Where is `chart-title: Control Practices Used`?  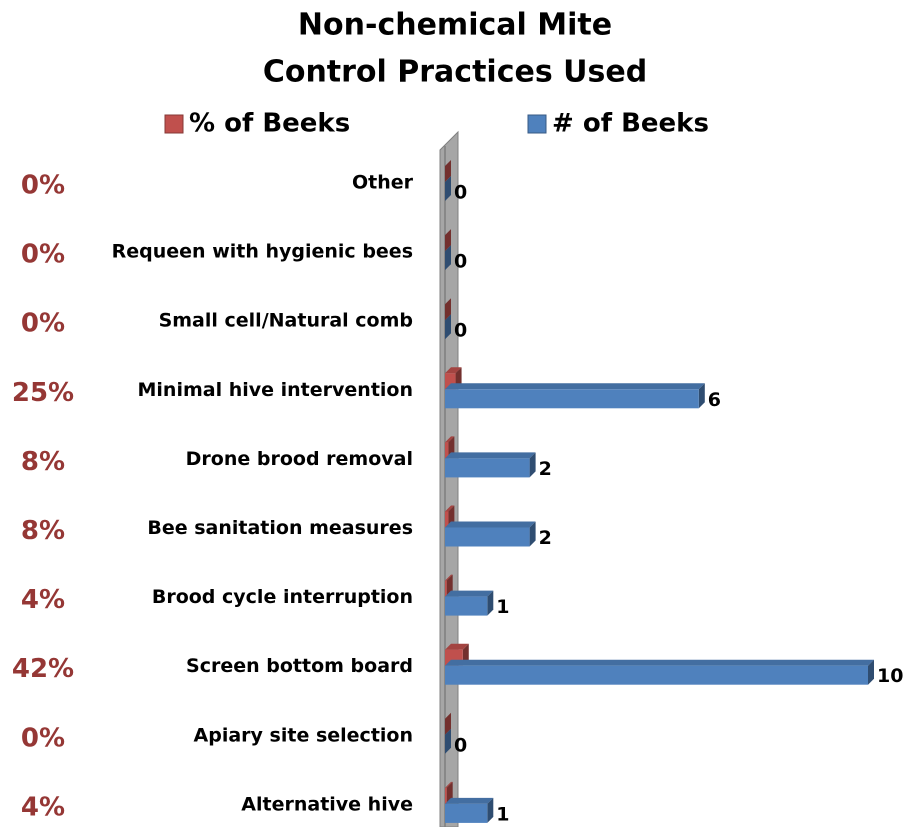
chart-title: Control Practices Used is located at coordinates (455, 72).